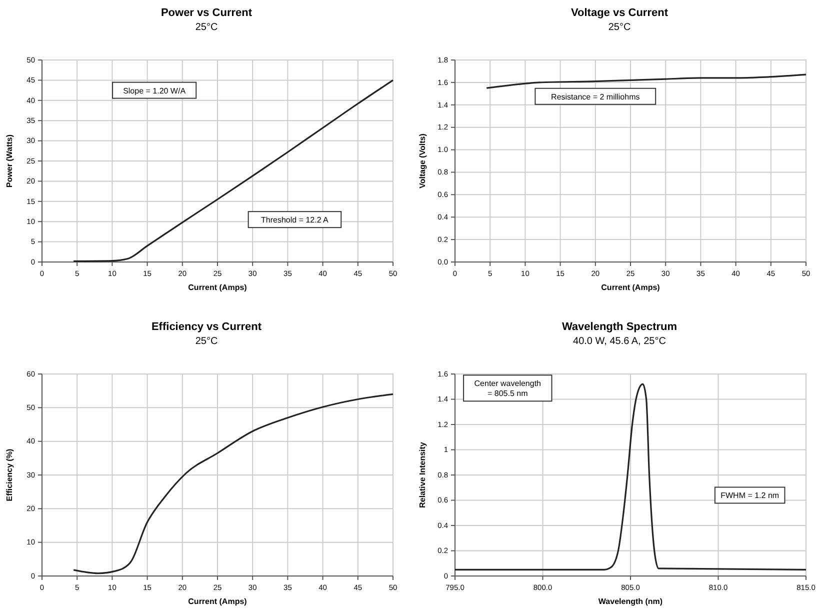 The image size is (827, 612). Describe the element at coordinates (422, 475) in the screenshot. I see `y-axis-title: Relative Intensity` at that location.